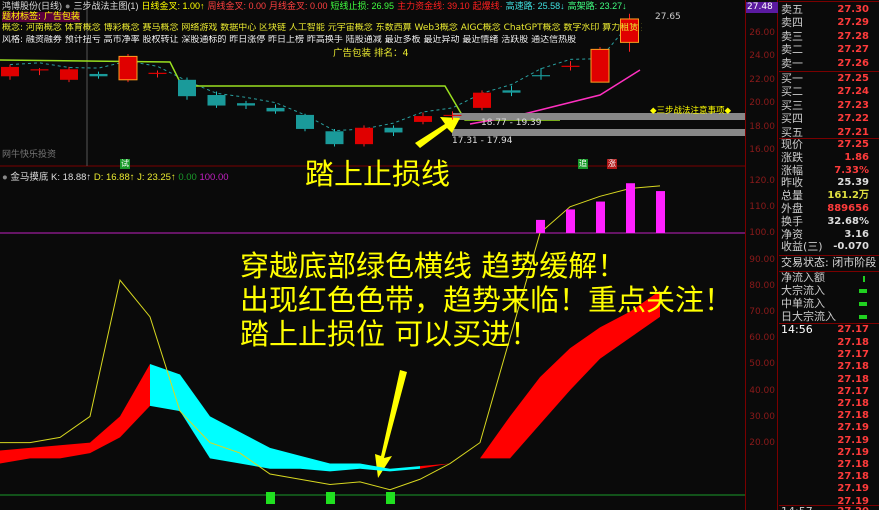 This screenshot has height=510, width=879. Describe the element at coordinates (762, 79) in the screenshot. I see `price-tick: 22.00` at that location.